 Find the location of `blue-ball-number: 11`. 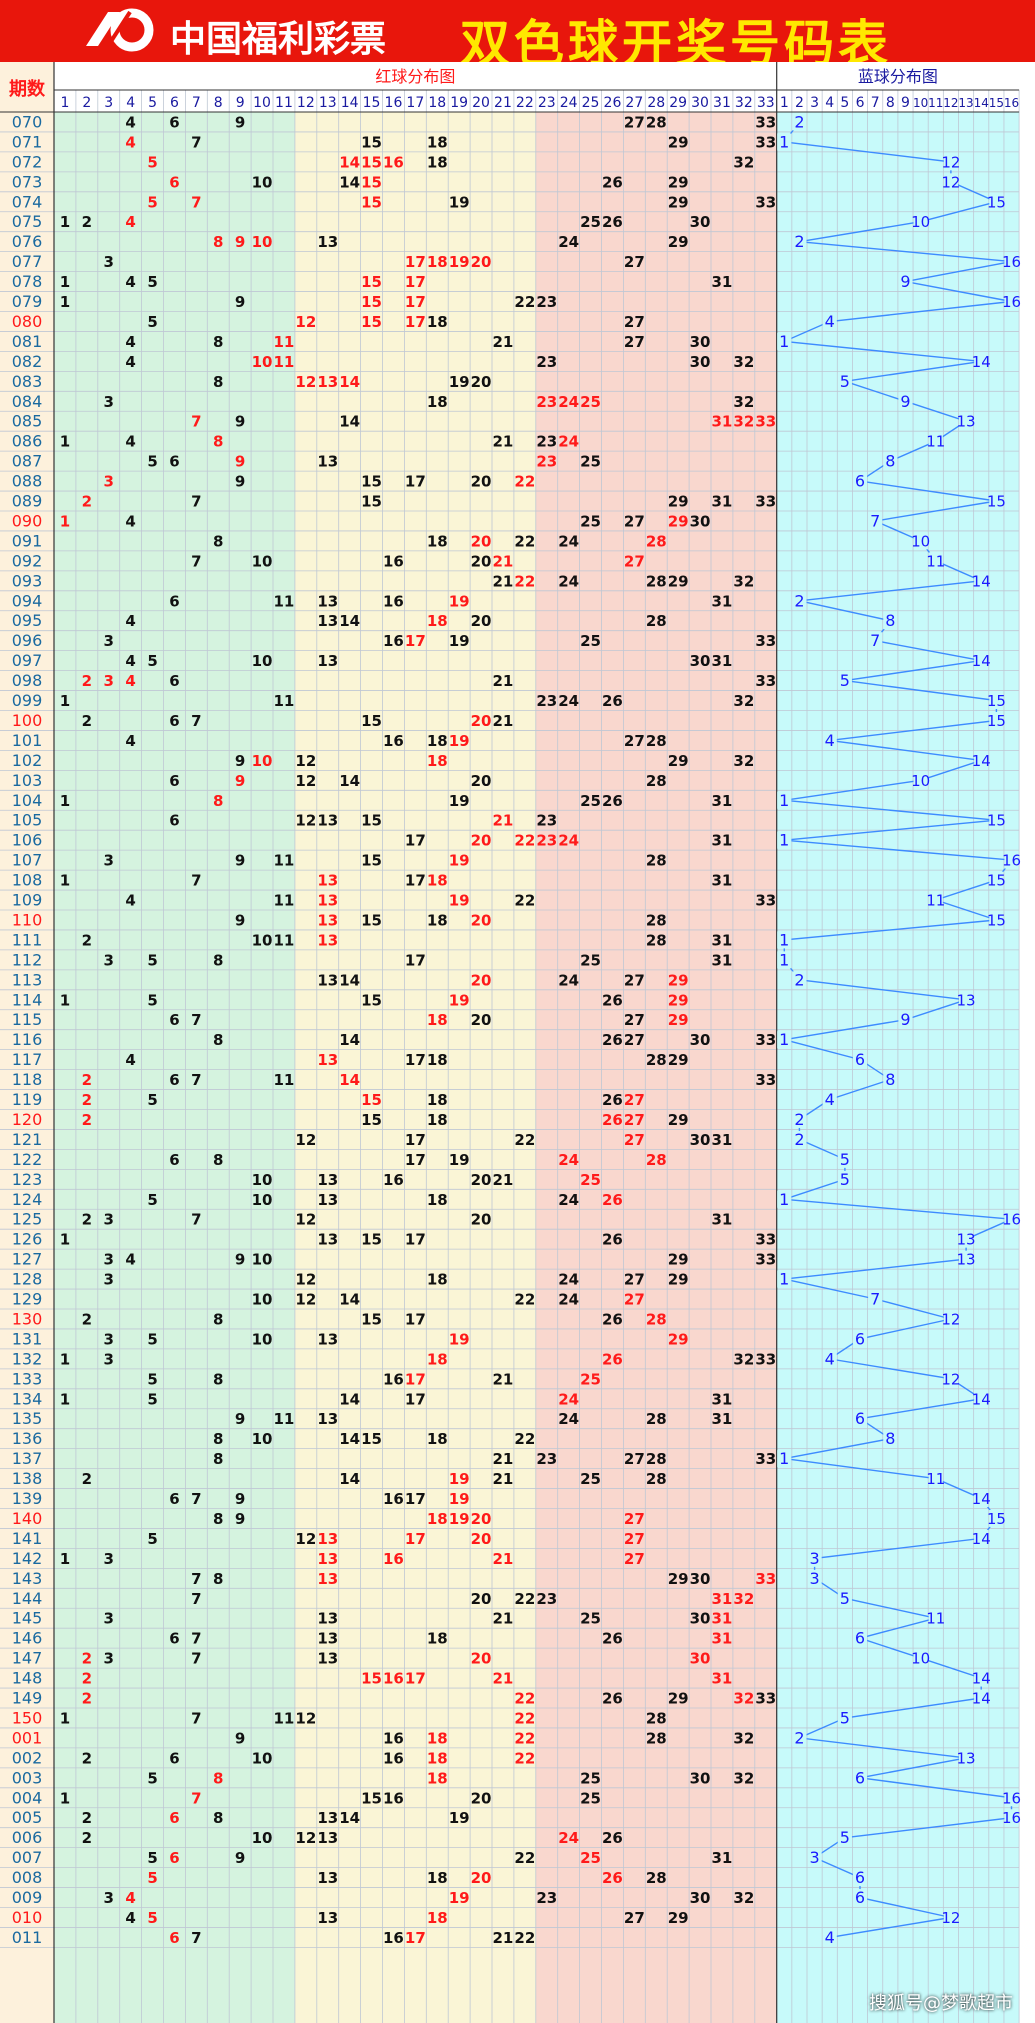

blue-ball-number: 11 is located at coordinates (935, 561).